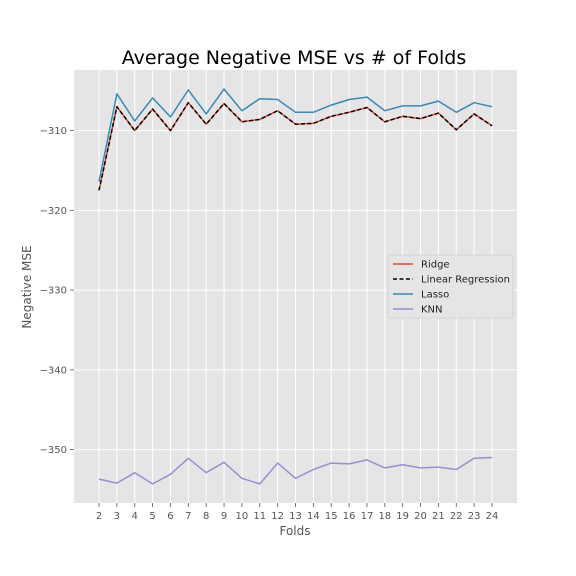 This screenshot has width=576, height=576. What do you see at coordinates (53, 450) in the screenshot?
I see `y-tick-label: −350` at bounding box center [53, 450].